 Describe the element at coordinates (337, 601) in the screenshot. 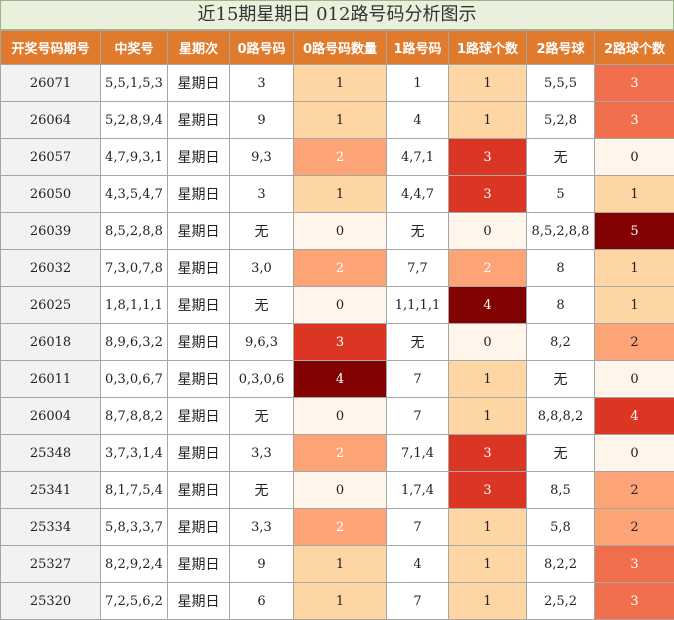

I see `table-row: 25320 7,2,5,6,2 星期日 6 1 7 1 2,5,2 3` at that location.